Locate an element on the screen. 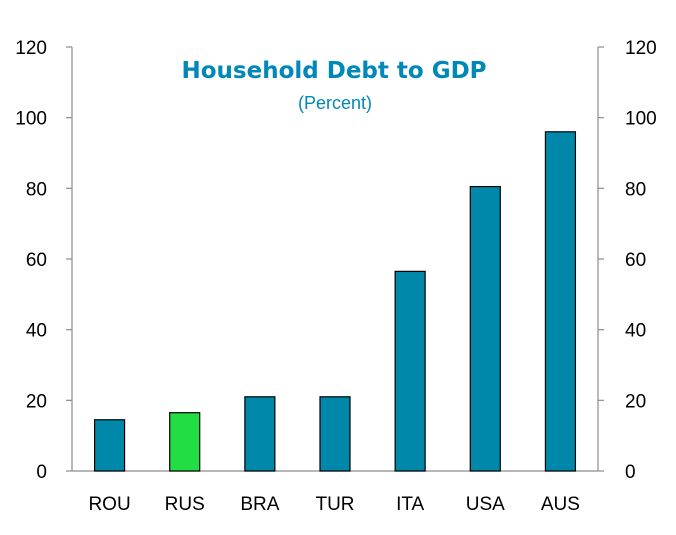 The height and width of the screenshot is (535, 676). left-y-axis: 0 20 40 60 80 100 120 is located at coordinates (43, 260).